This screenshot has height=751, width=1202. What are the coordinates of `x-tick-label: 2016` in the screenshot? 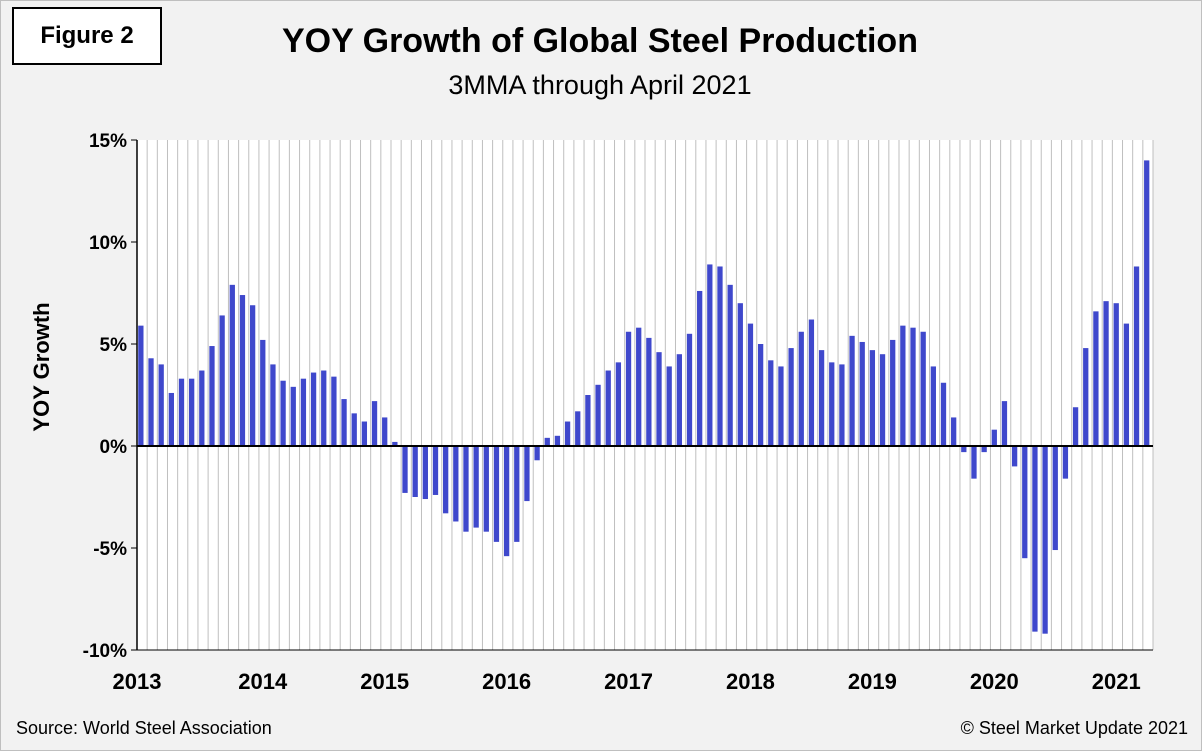 It's located at (506, 681).